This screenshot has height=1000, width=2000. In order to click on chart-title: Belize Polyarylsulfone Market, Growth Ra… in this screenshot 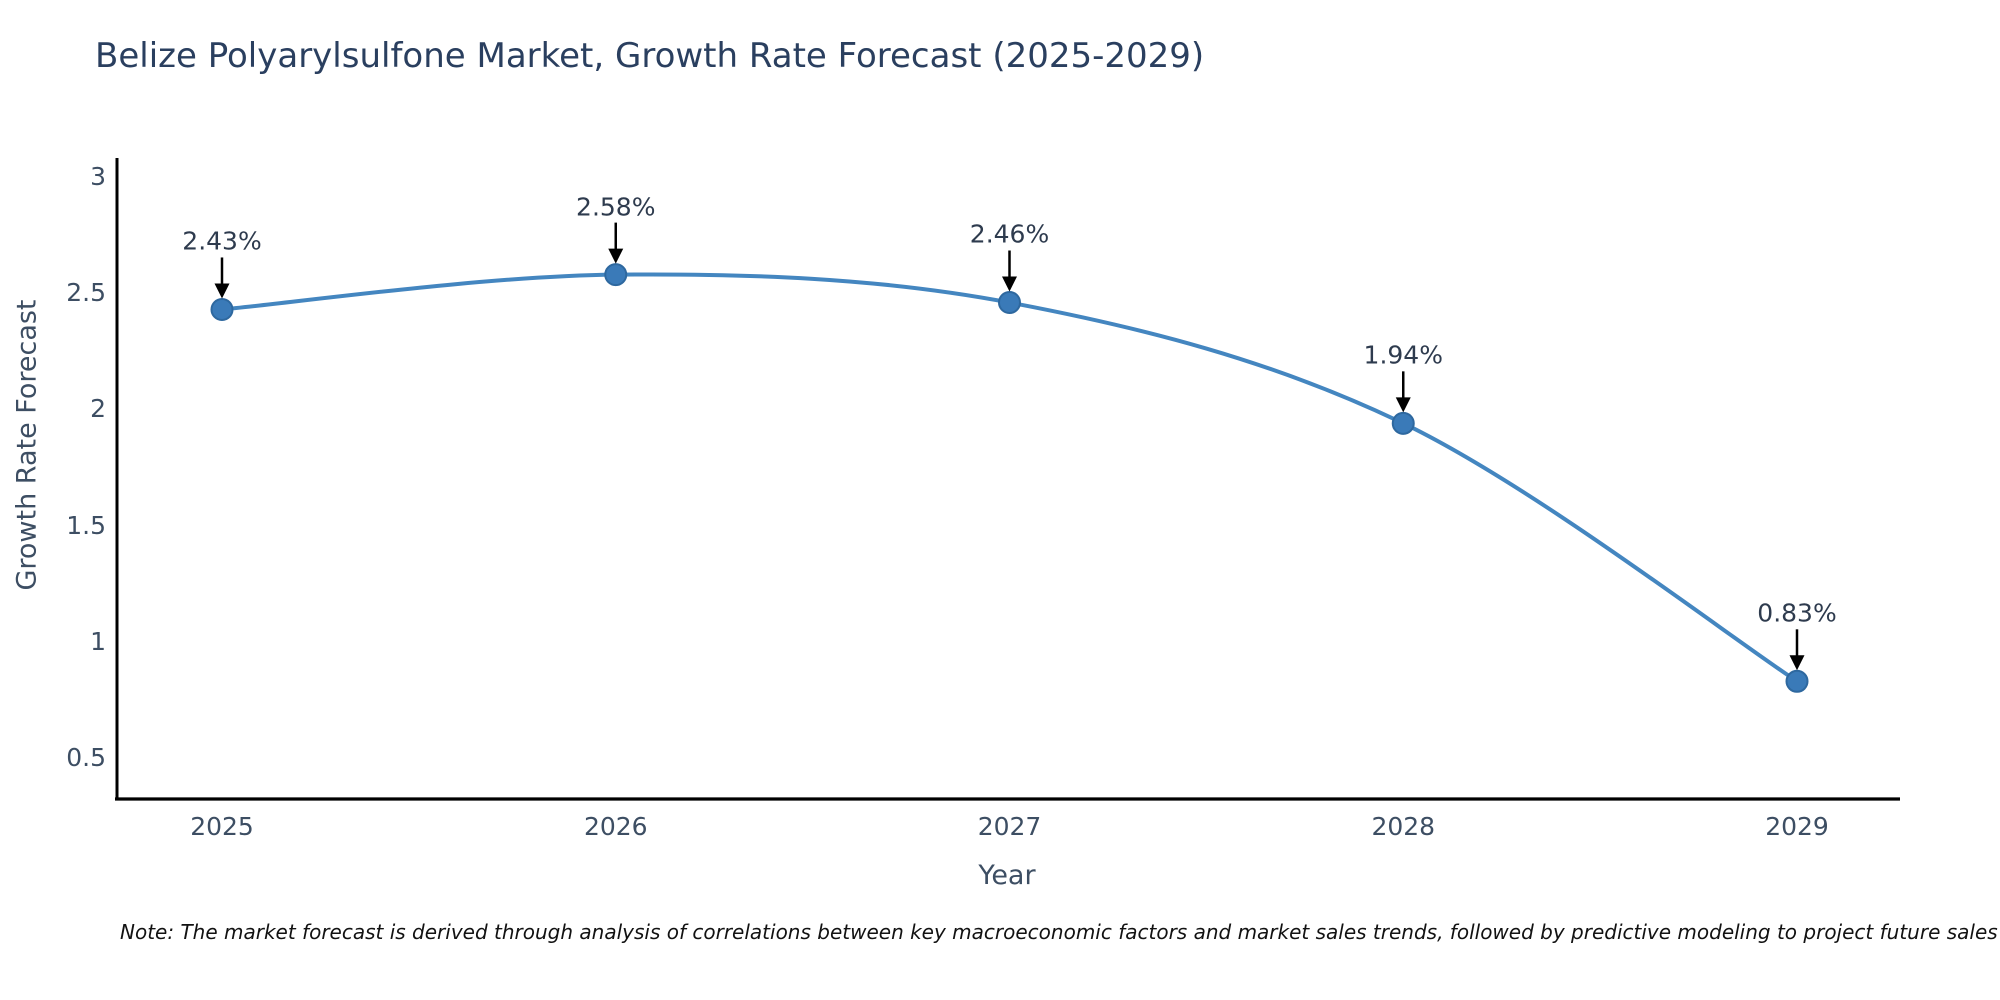, I will do `click(650, 56)`.